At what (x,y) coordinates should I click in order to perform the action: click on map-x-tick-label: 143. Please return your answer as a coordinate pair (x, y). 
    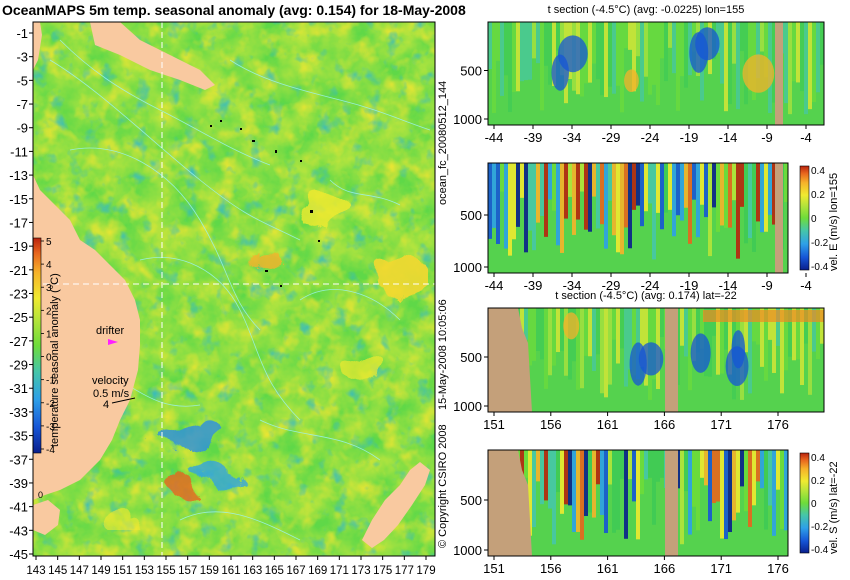
    Looking at the image, I should click on (35, 571).